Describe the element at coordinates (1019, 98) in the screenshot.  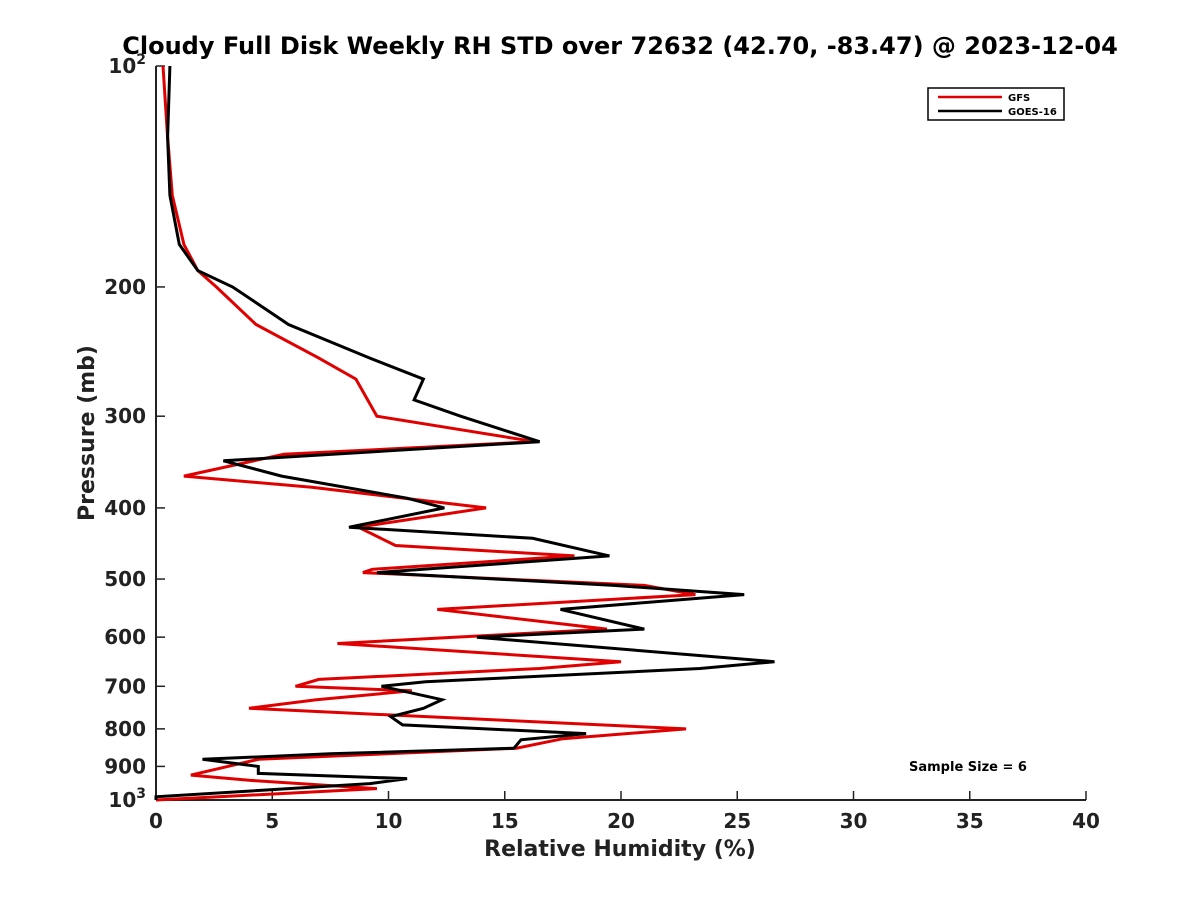
I see `legend-label-gfs: GFS` at that location.